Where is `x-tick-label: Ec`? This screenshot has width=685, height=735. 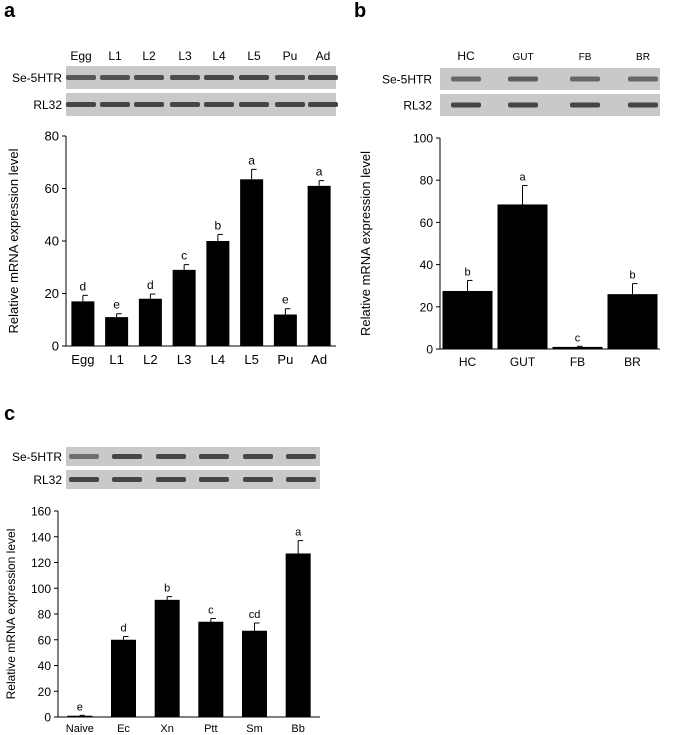
x-tick-label: Ec is located at coordinates (123, 729).